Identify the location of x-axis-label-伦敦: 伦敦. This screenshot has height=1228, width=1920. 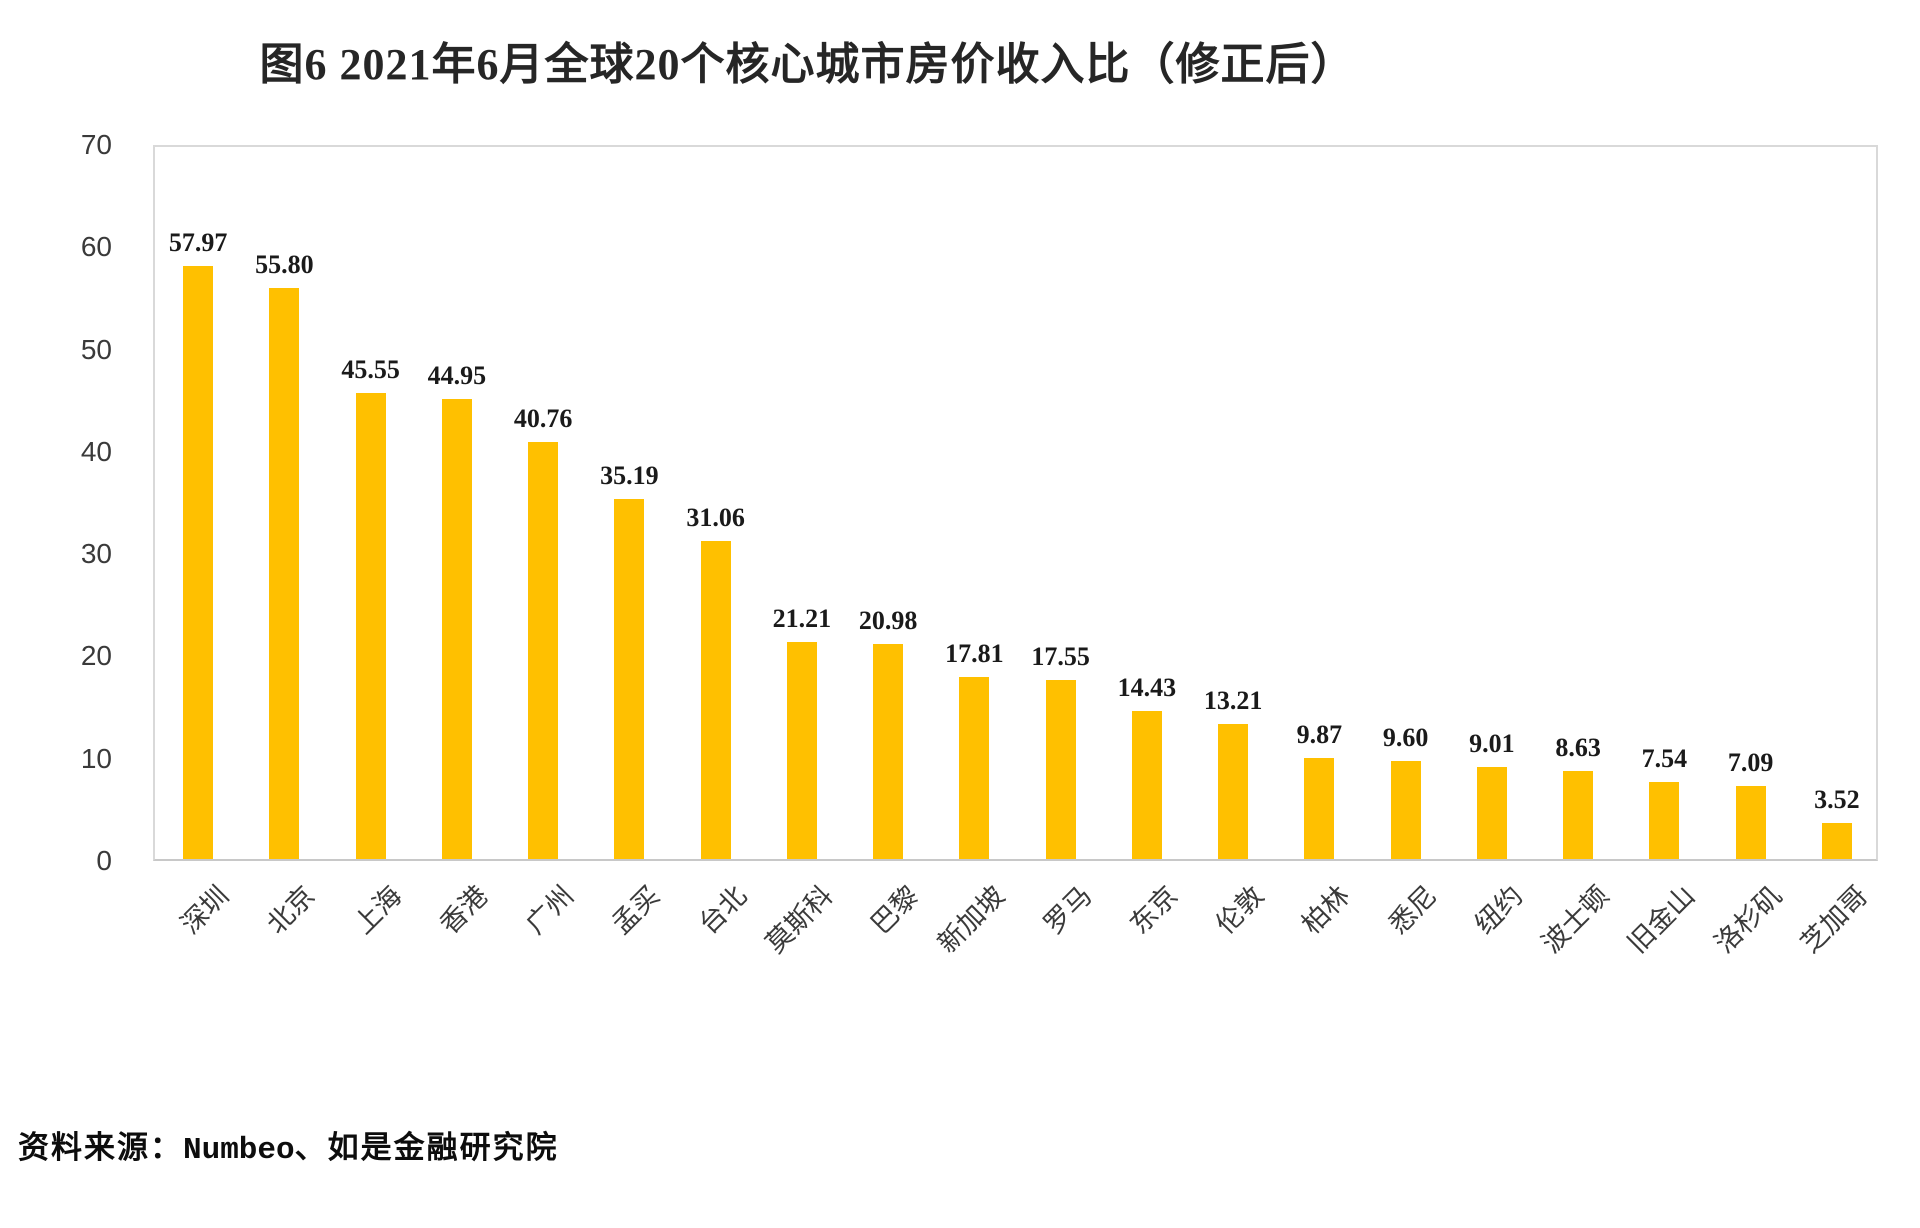
(1240, 910).